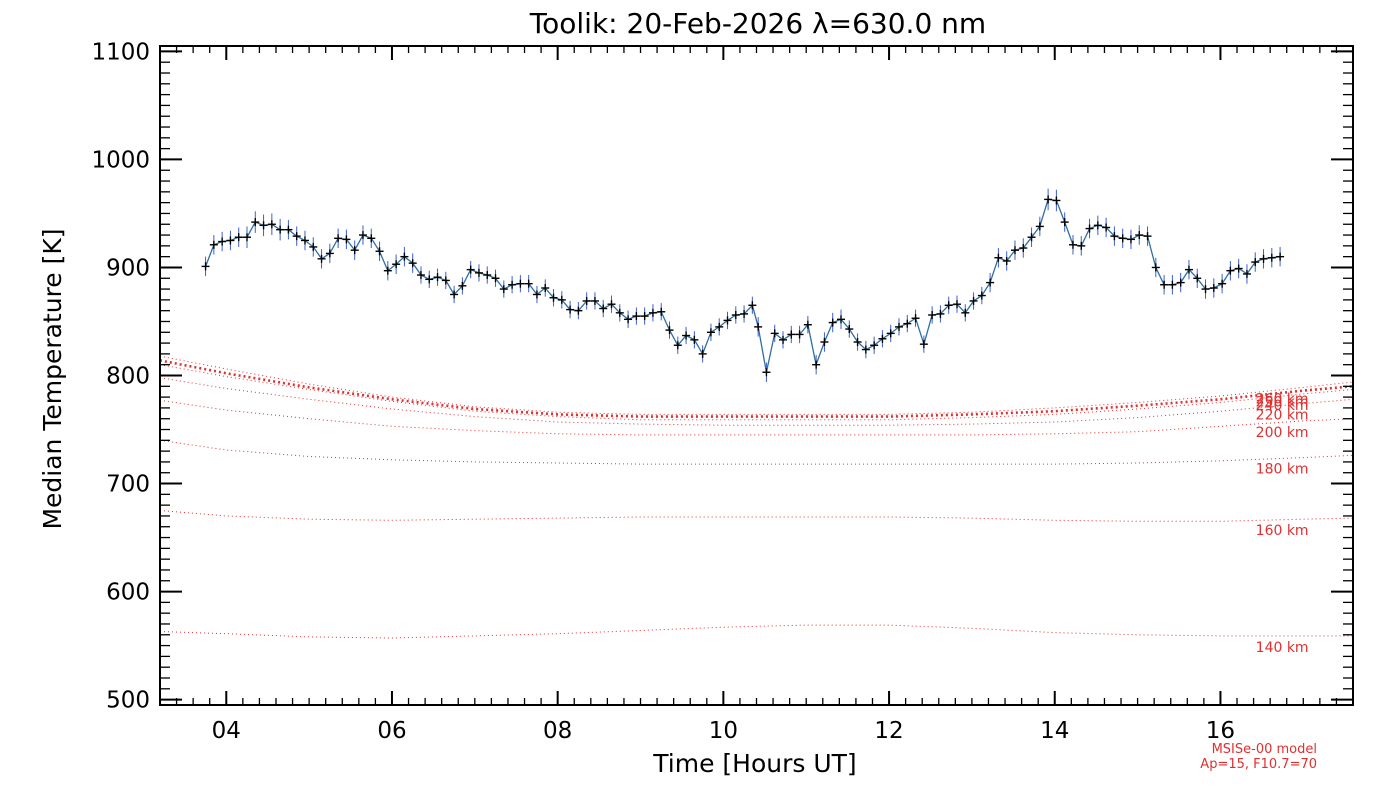 Image resolution: width=1400 pixels, height=800 pixels. What do you see at coordinates (120, 160) in the screenshot?
I see `y-tick-label: 1000` at bounding box center [120, 160].